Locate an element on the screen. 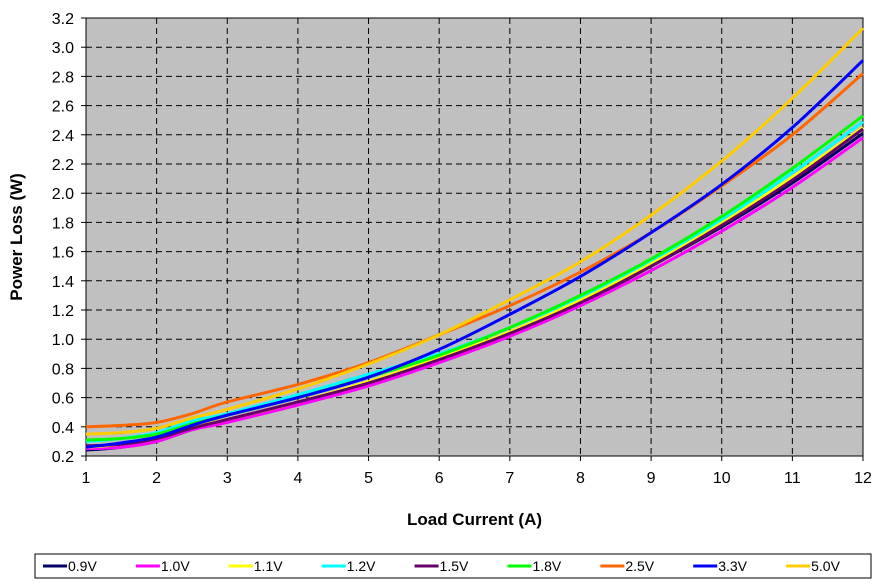 The width and height of the screenshot is (877, 583). legend-label-1.0V: 1.0V is located at coordinates (175, 566).